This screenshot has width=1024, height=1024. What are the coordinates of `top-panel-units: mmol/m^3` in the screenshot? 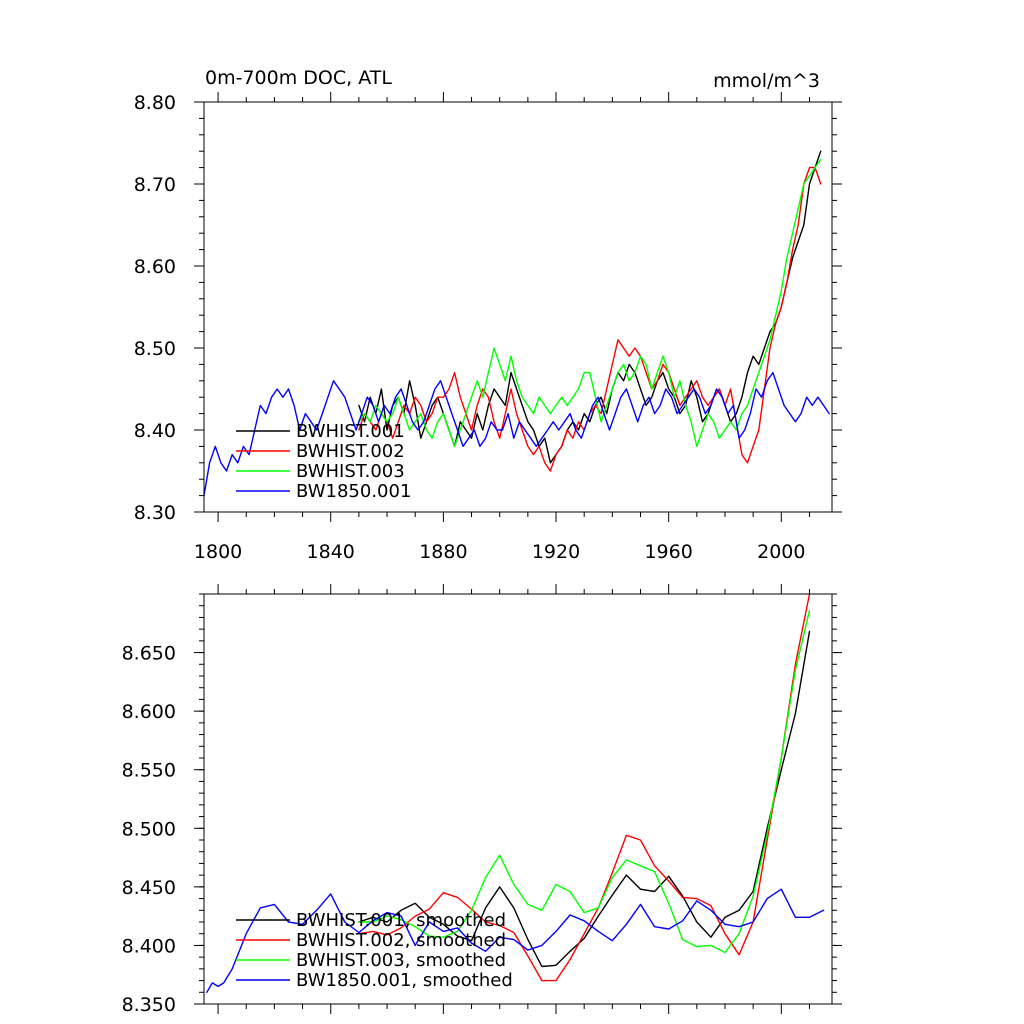 It's located at (766, 81).